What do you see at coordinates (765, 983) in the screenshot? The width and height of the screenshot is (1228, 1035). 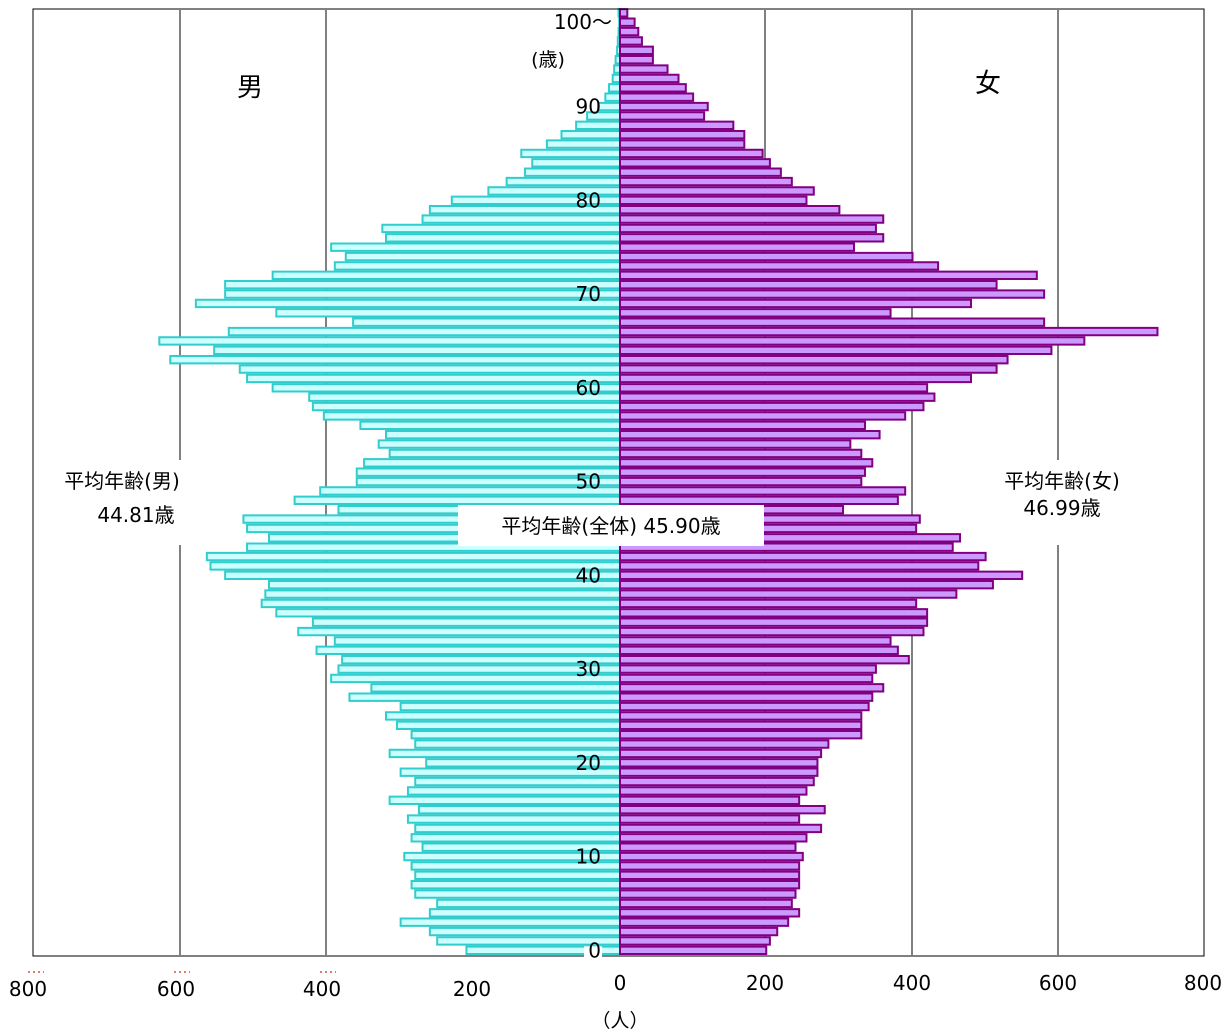 I see `female-x-tick-200: 200` at bounding box center [765, 983].